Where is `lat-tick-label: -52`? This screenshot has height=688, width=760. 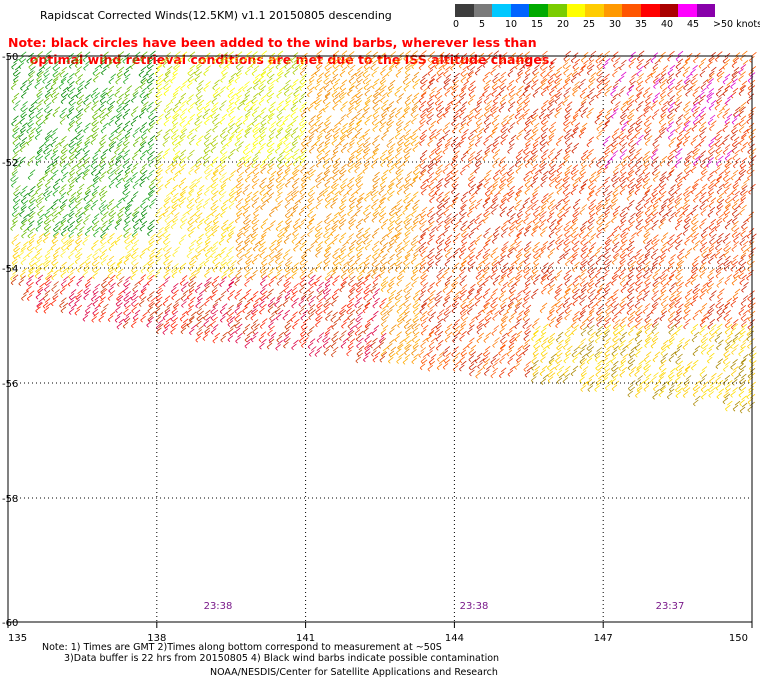
lat-tick-label: -52 is located at coordinates (10, 163).